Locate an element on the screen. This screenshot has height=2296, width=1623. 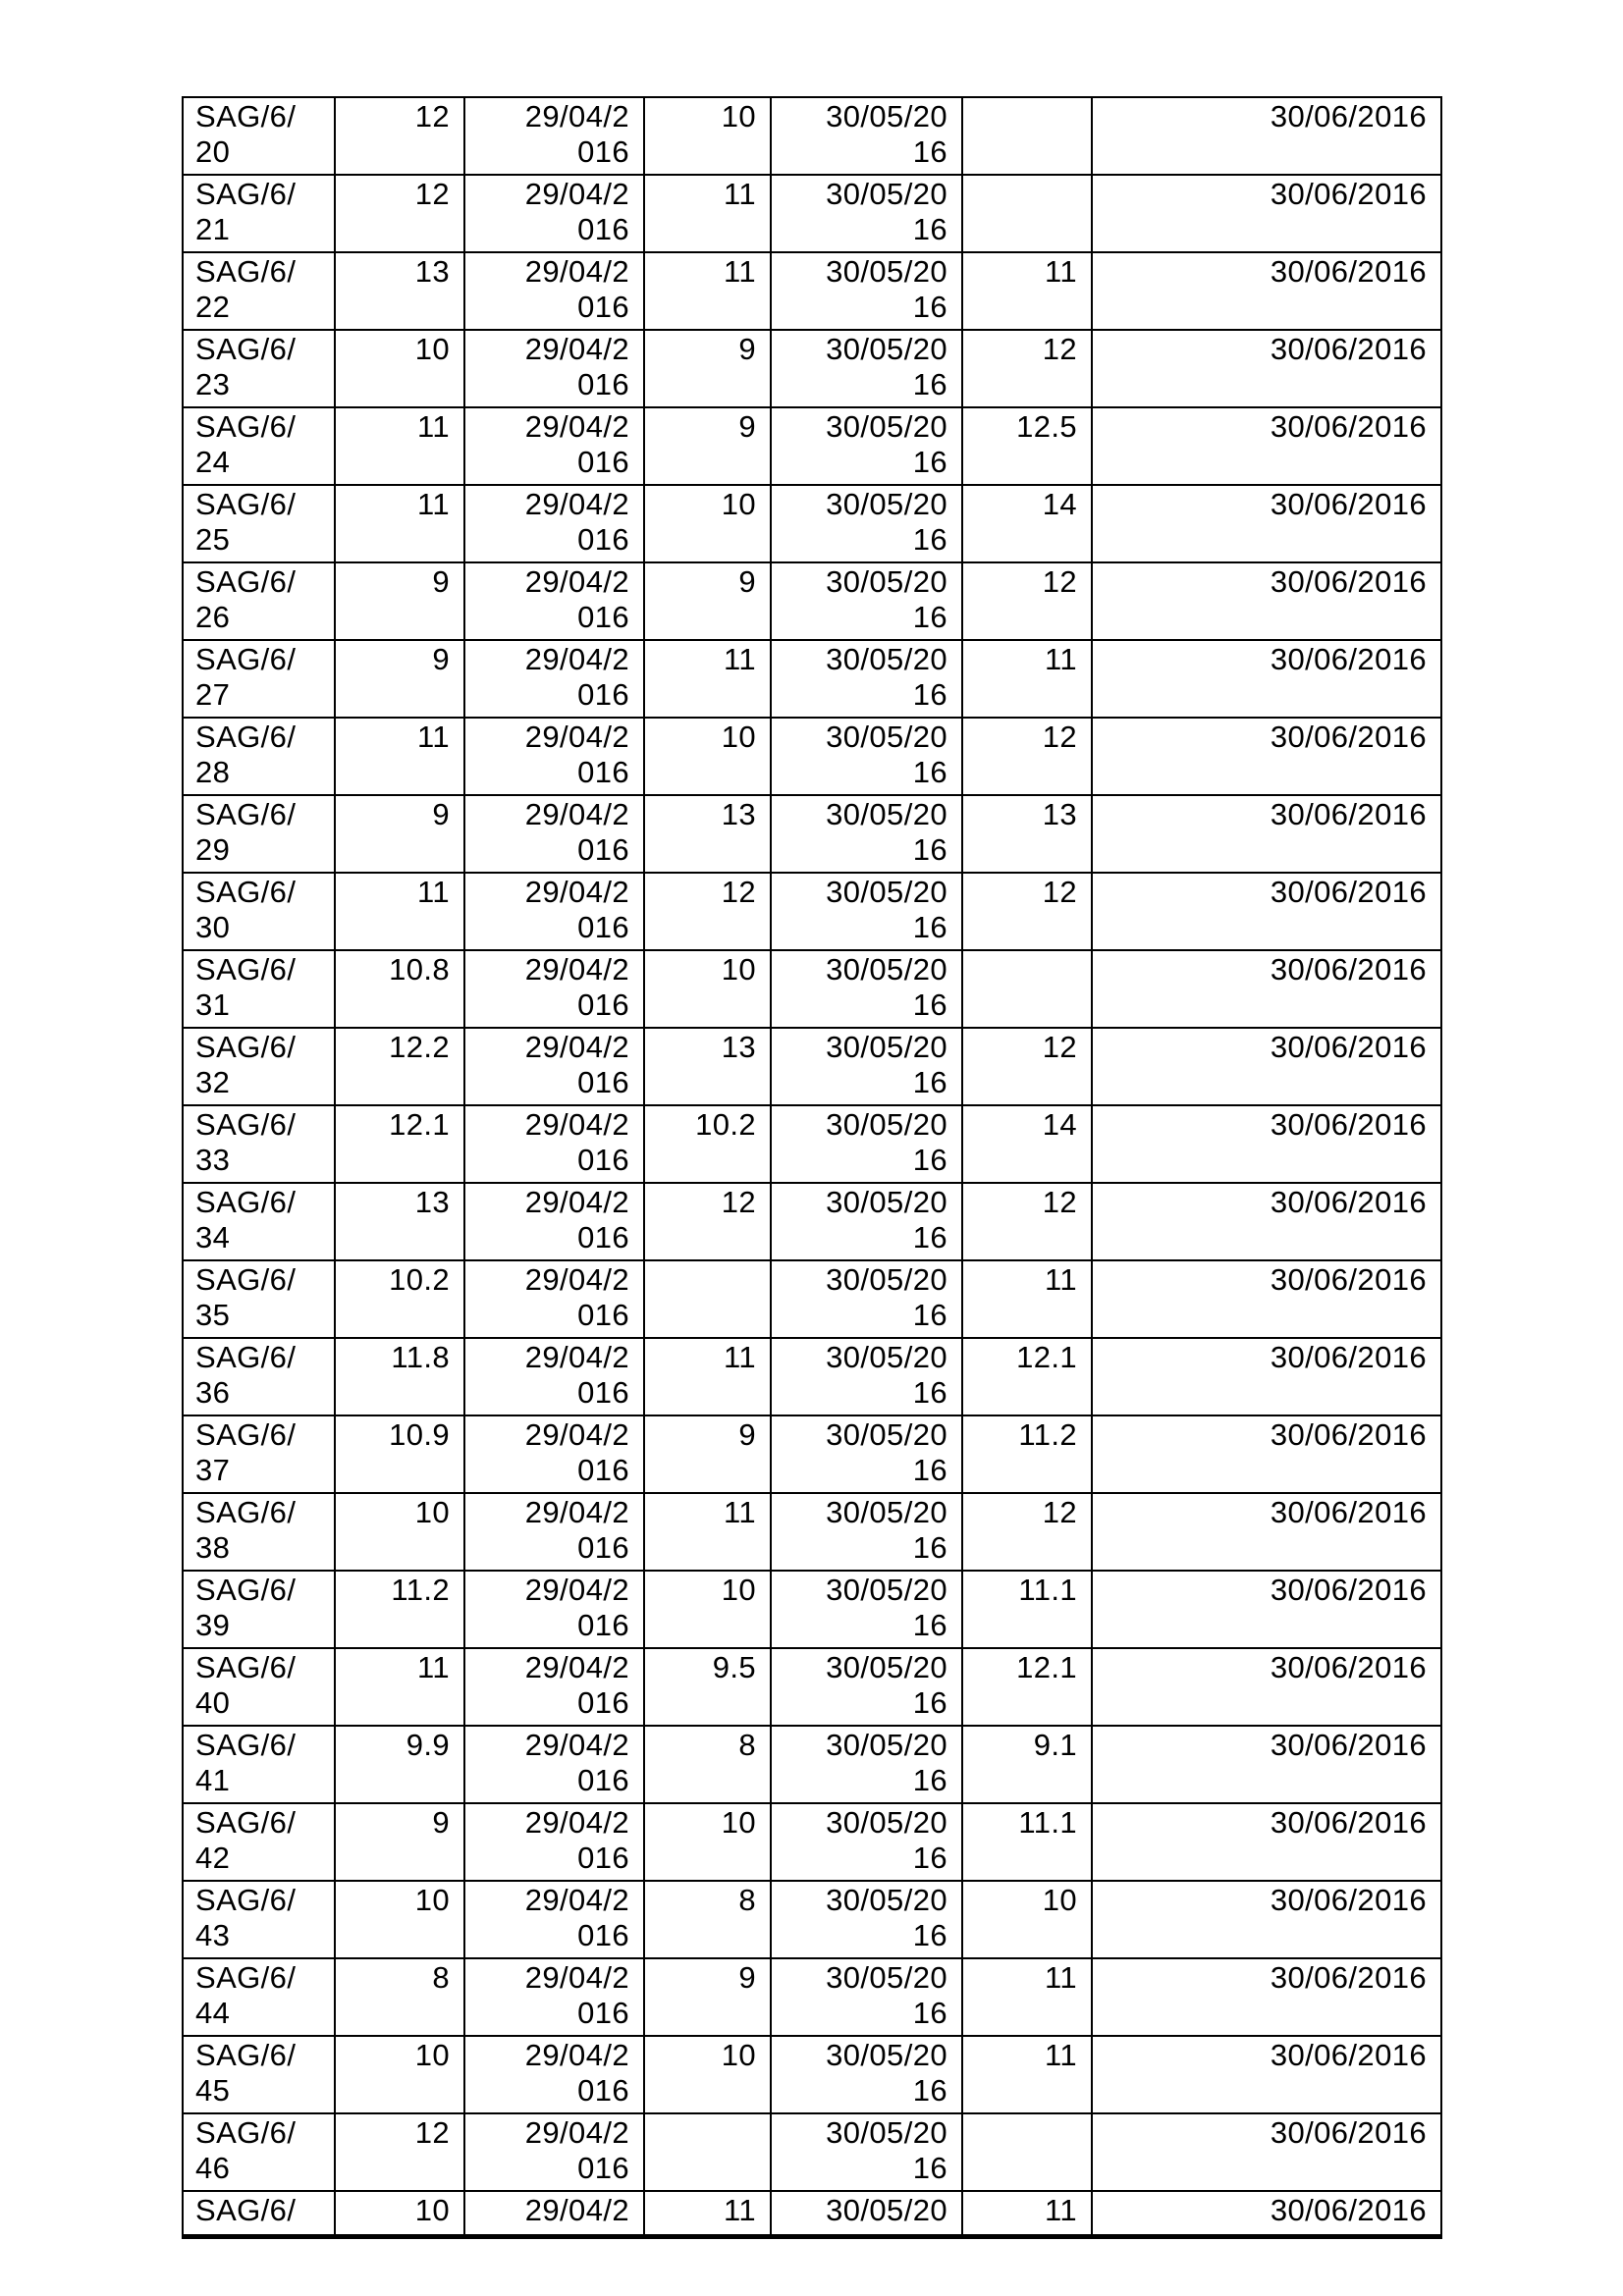
cell-value-3: 10 is located at coordinates (1027, 1919).